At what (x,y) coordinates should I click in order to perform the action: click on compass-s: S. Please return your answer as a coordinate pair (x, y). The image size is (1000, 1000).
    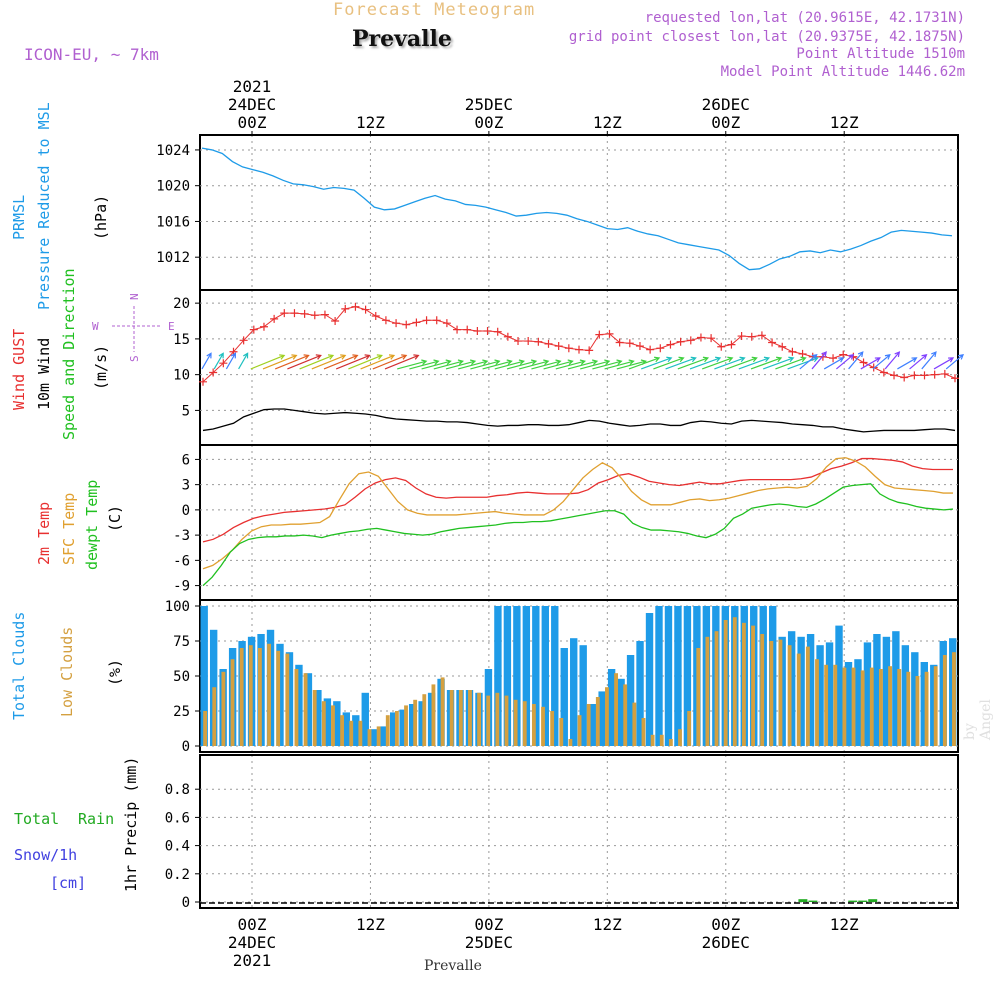
    Looking at the image, I should click on (134, 358).